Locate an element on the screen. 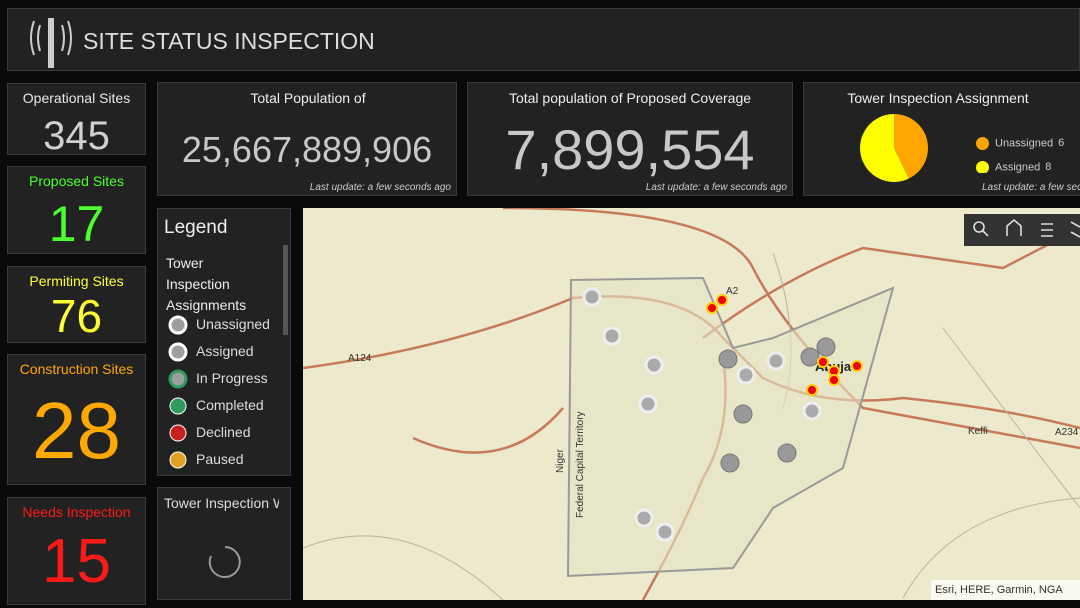  legend-item-label: Assigned is located at coordinates (225, 351).